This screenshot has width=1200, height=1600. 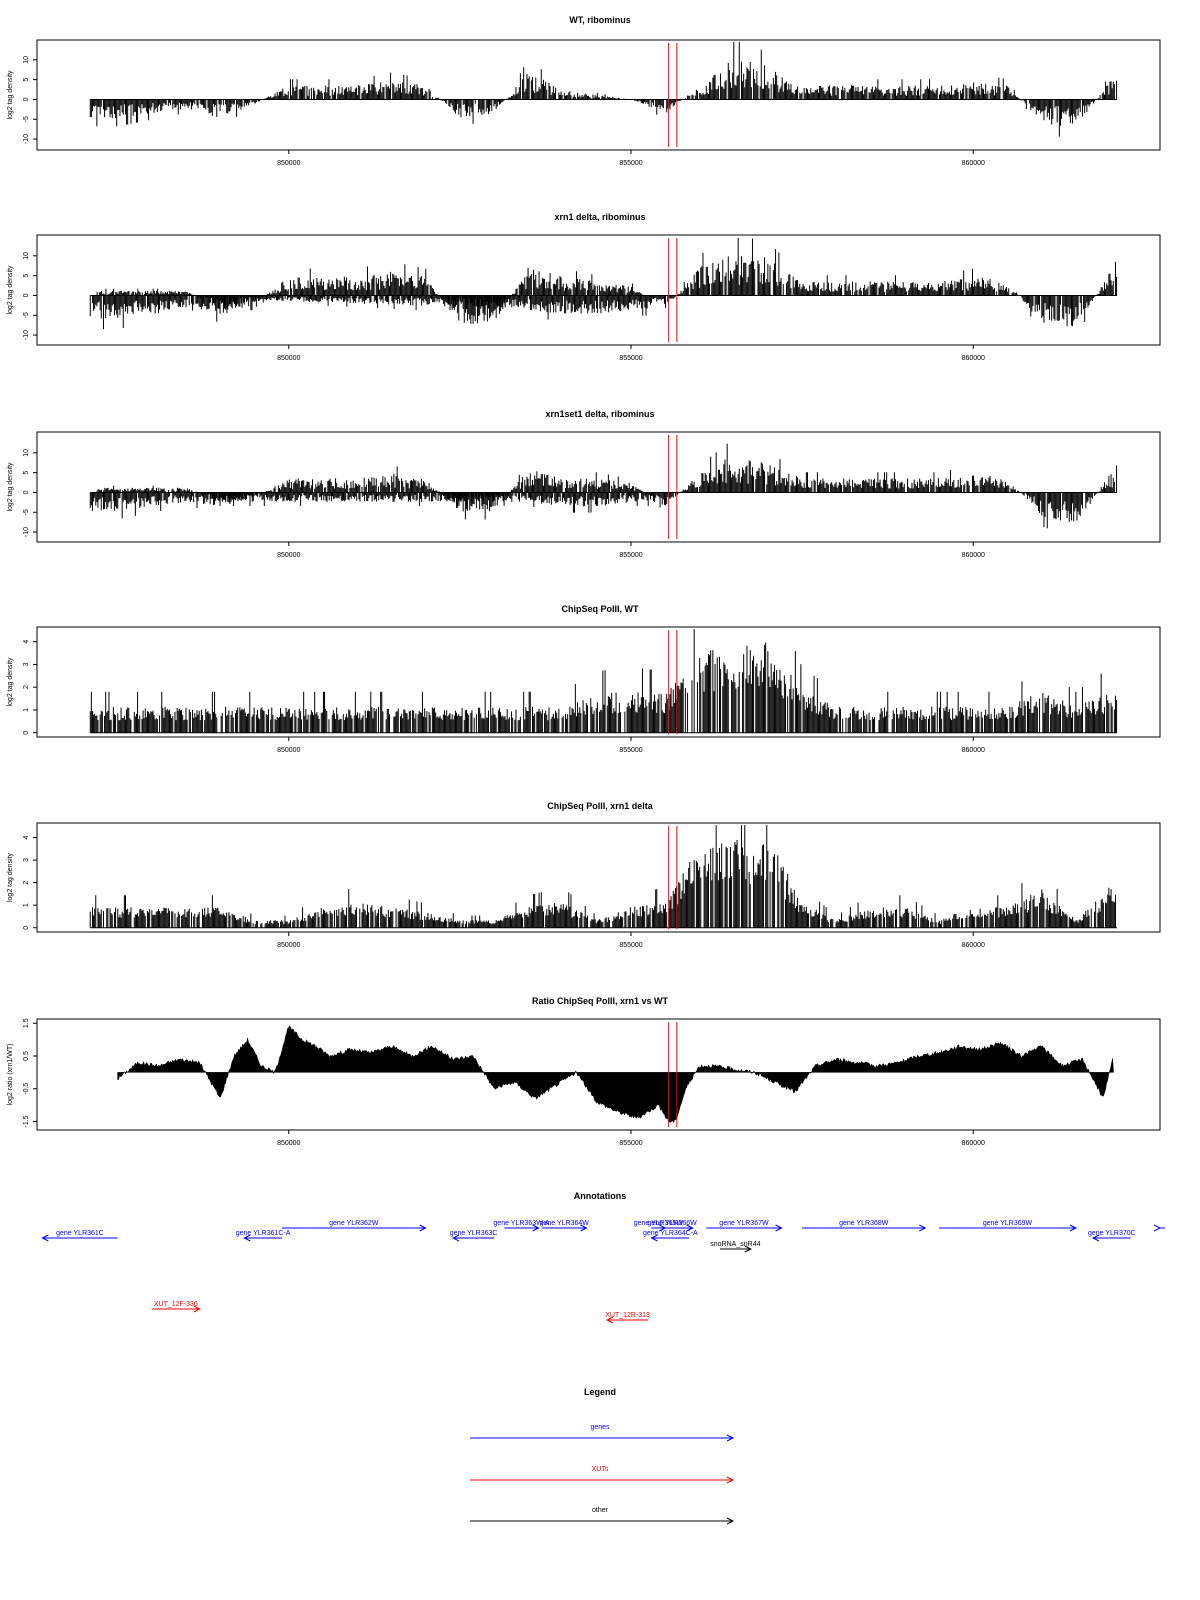 What do you see at coordinates (600, 806) in the screenshot?
I see `panel-title: ChipSeq PolII, xrn1 delta` at bounding box center [600, 806].